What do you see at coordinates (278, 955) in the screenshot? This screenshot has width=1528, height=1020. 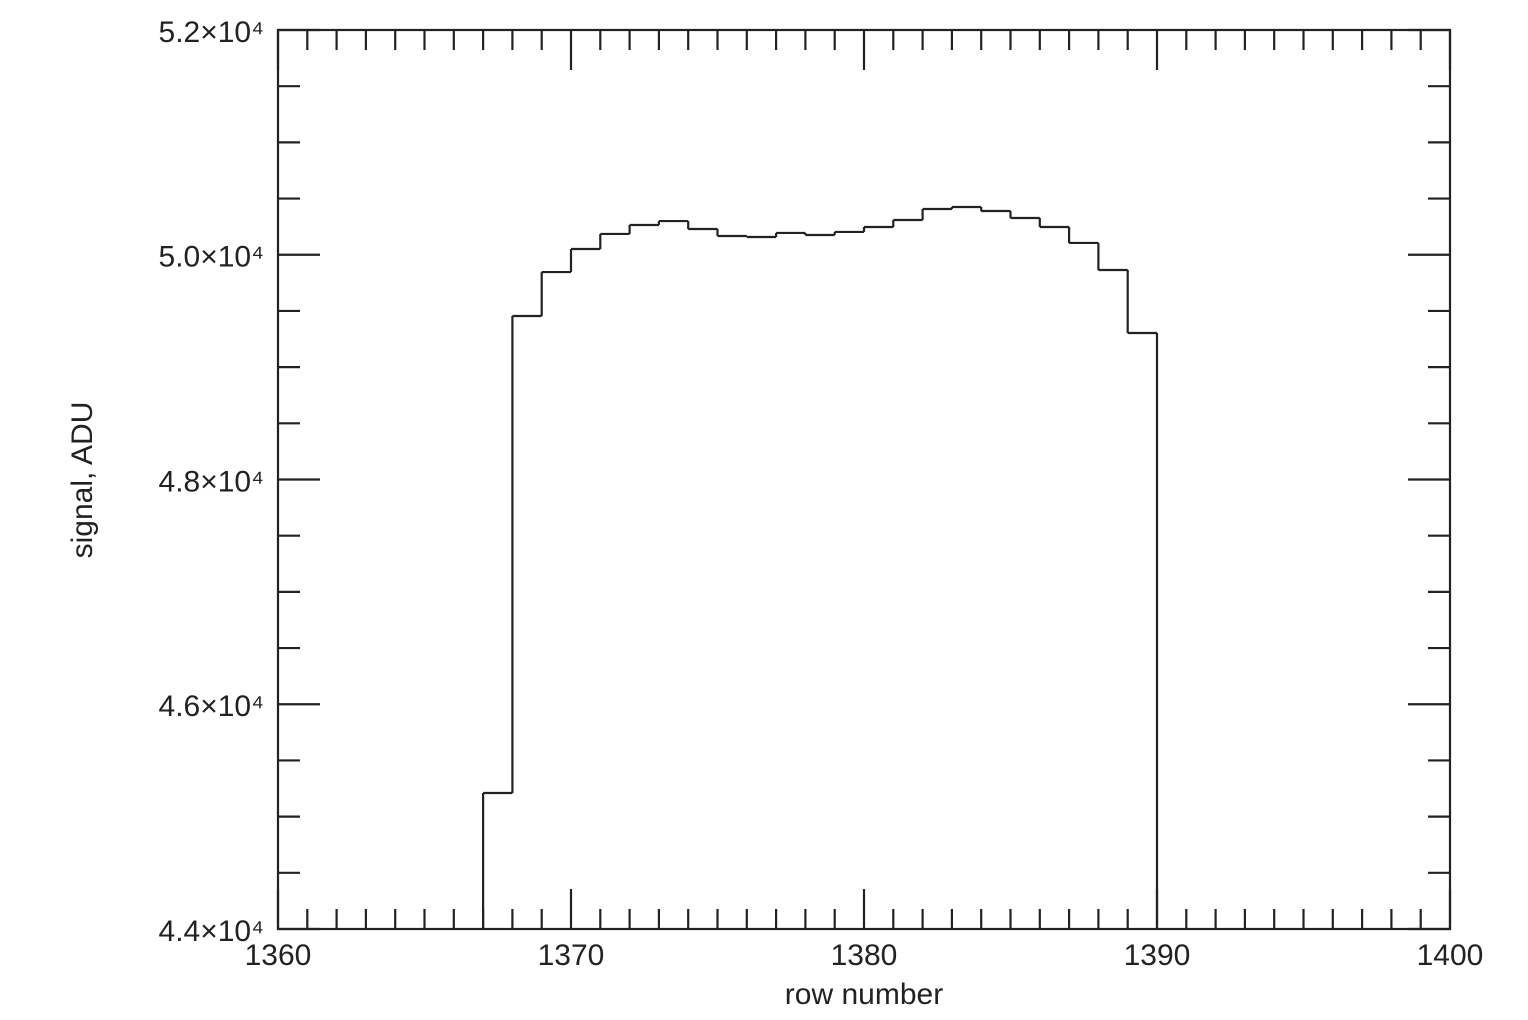 I see `x-tick-label: 1360` at bounding box center [278, 955].